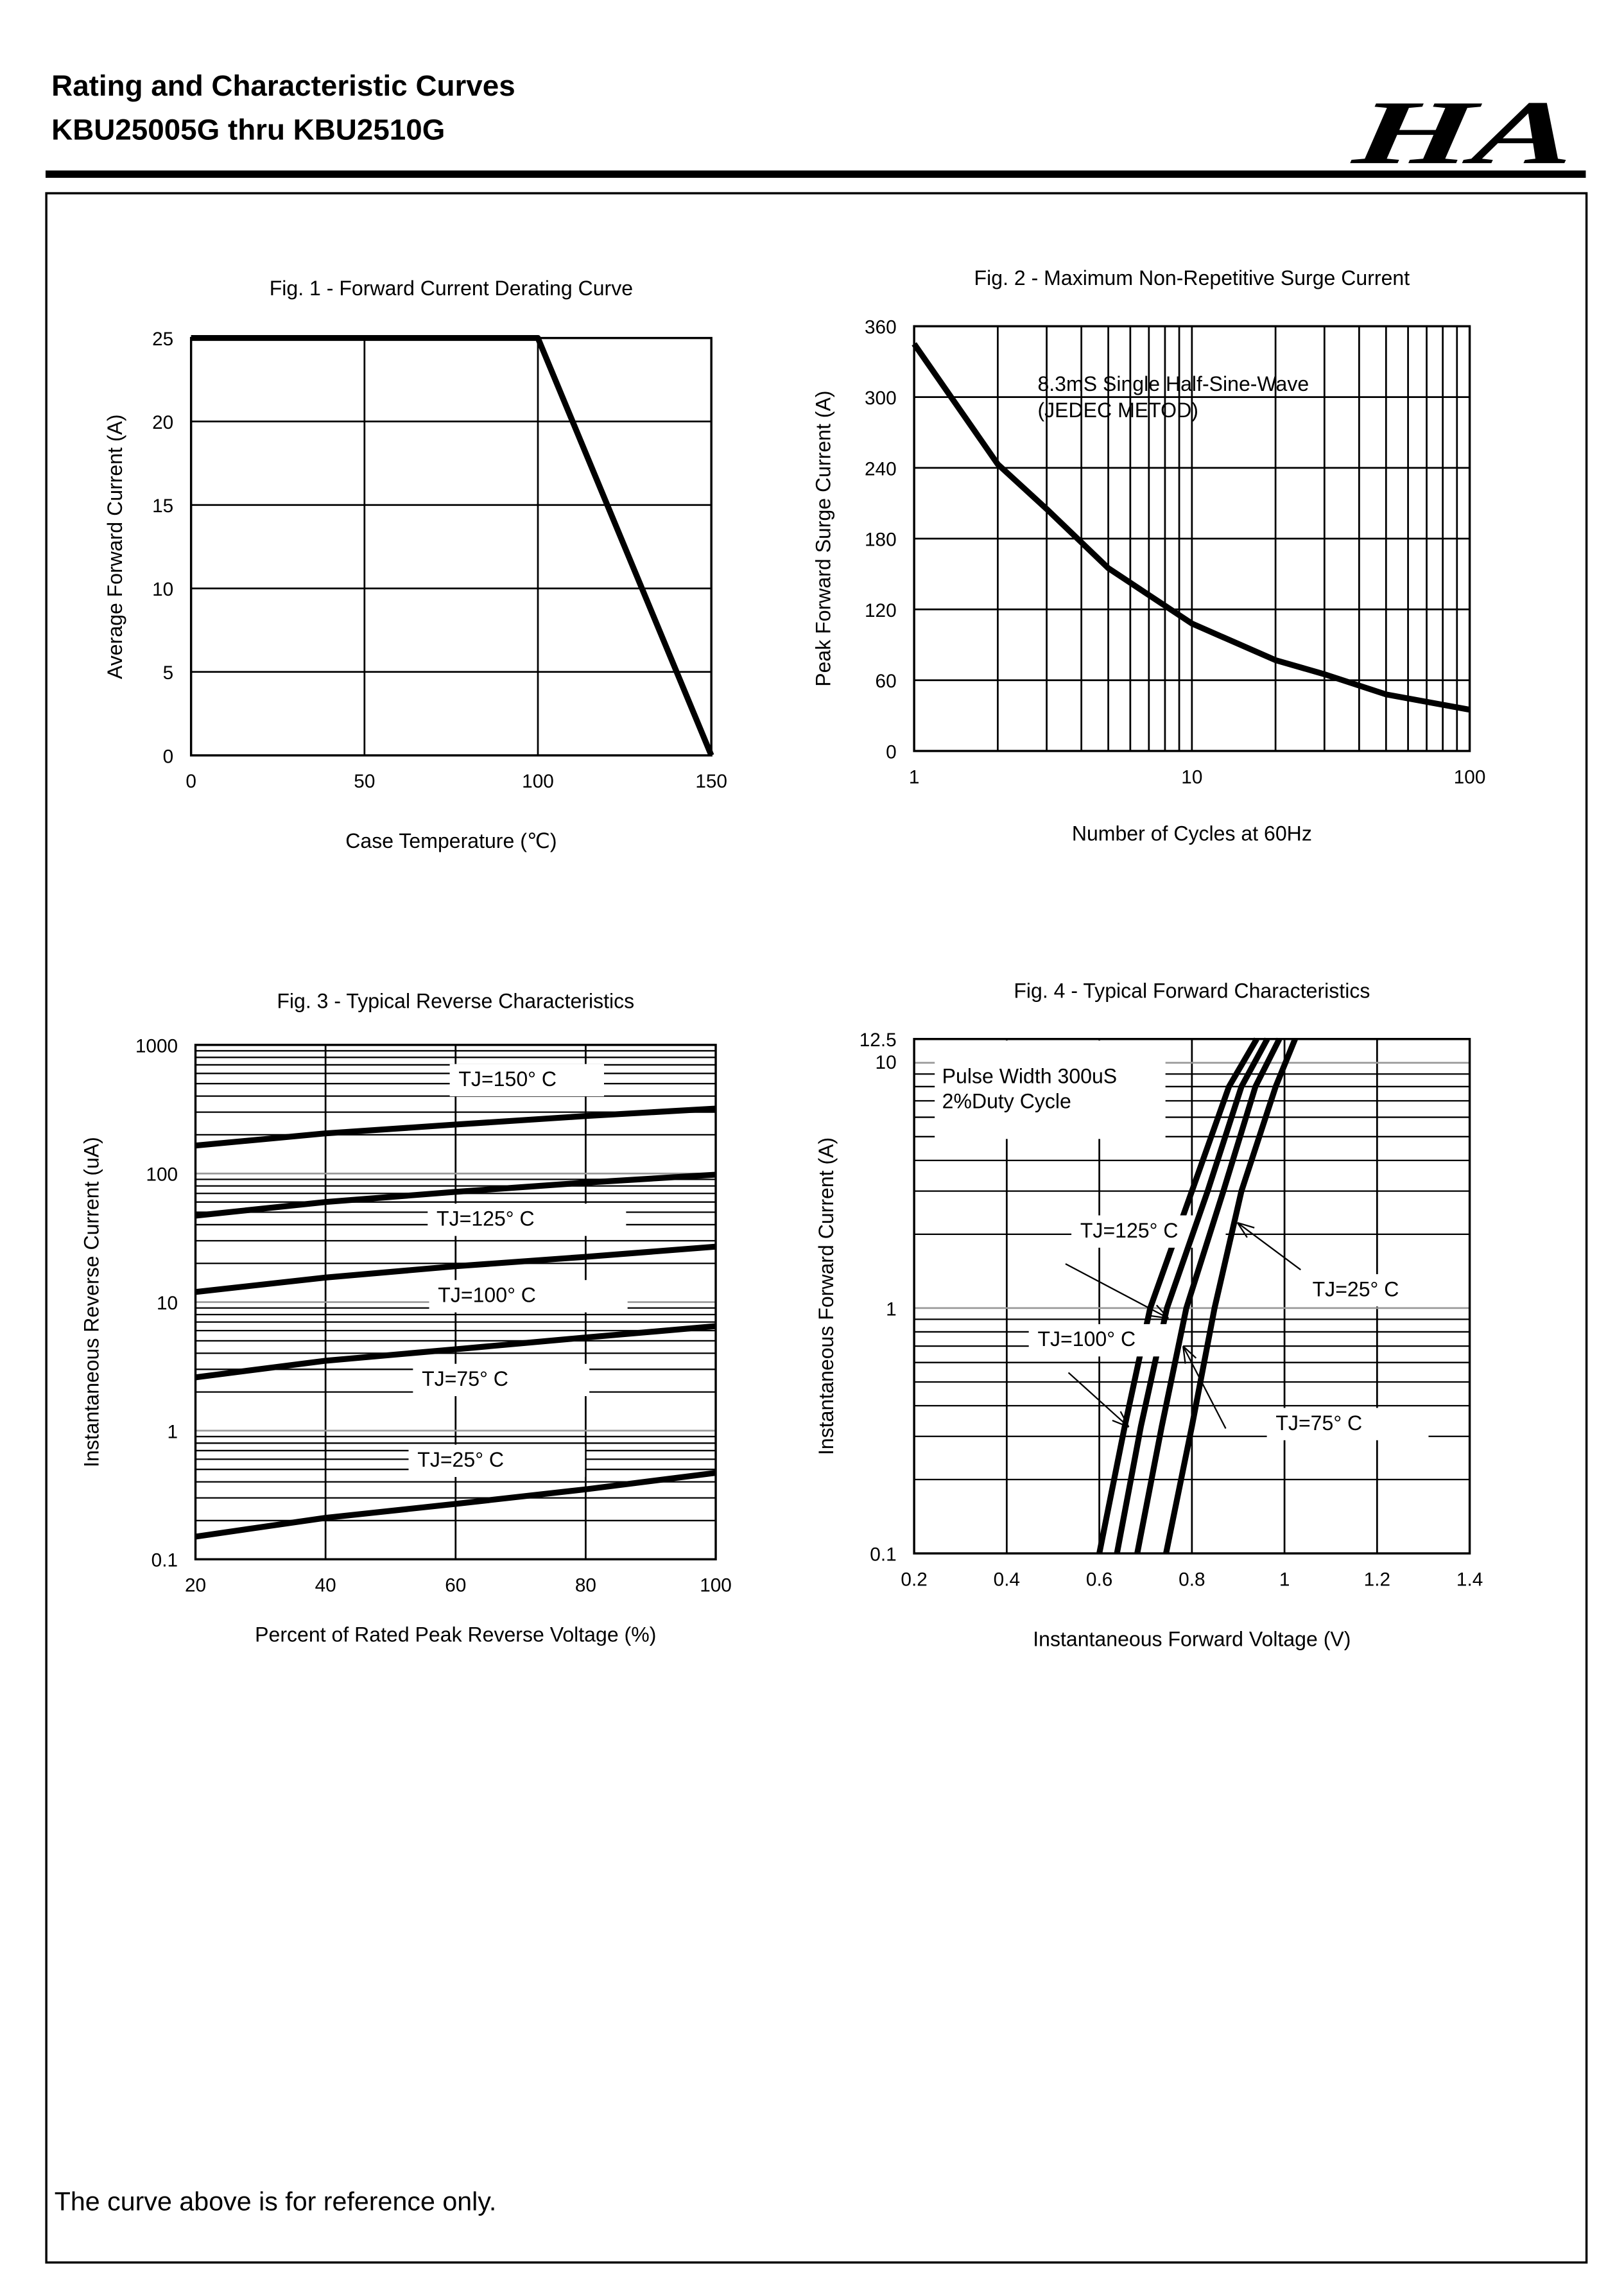 This screenshot has height=2296, width=1624. I want to click on y-tick-label: 15, so click(162, 506).